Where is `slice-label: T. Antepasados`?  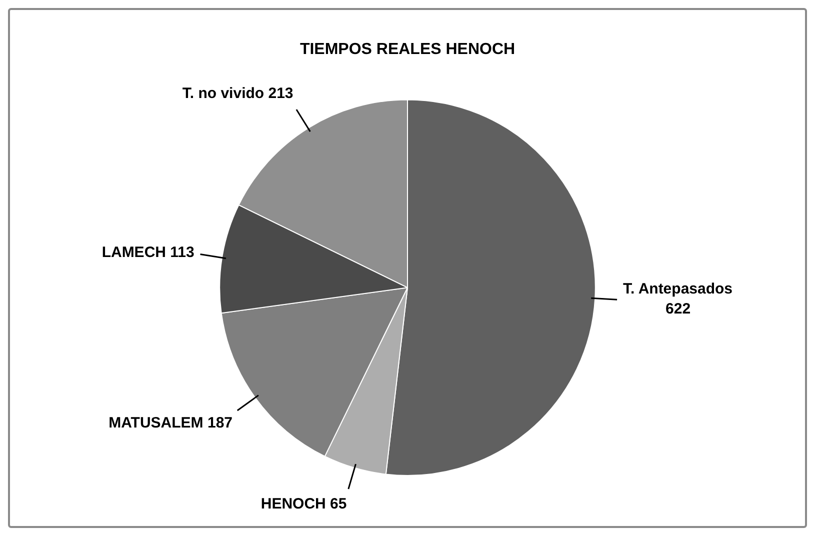
slice-label: T. Antepasados is located at coordinates (678, 289).